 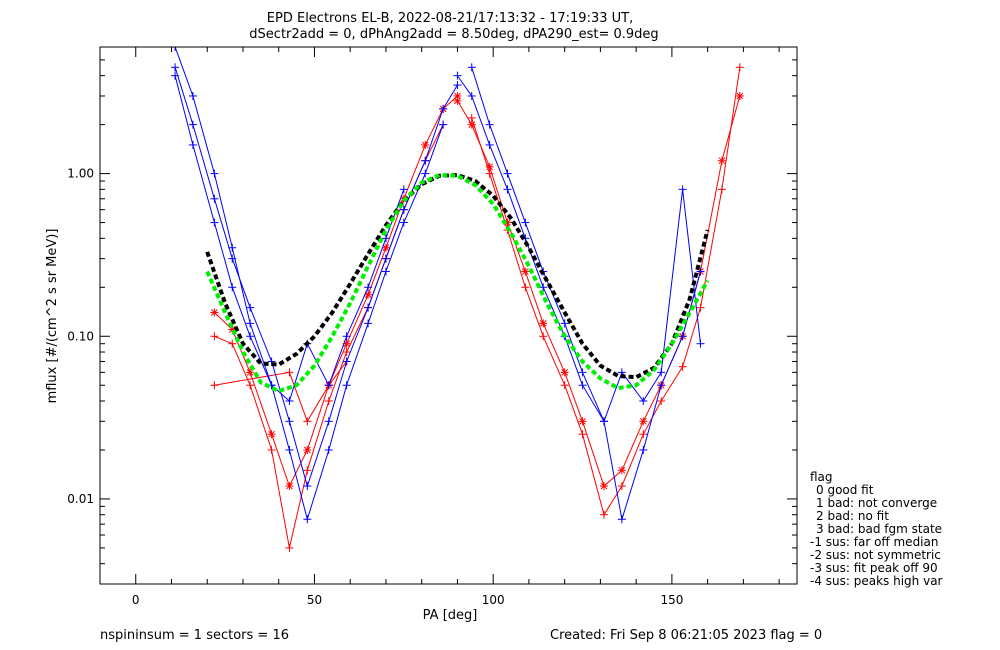 What do you see at coordinates (80, 336) in the screenshot?
I see `y-tick-label: 0.10` at bounding box center [80, 336].